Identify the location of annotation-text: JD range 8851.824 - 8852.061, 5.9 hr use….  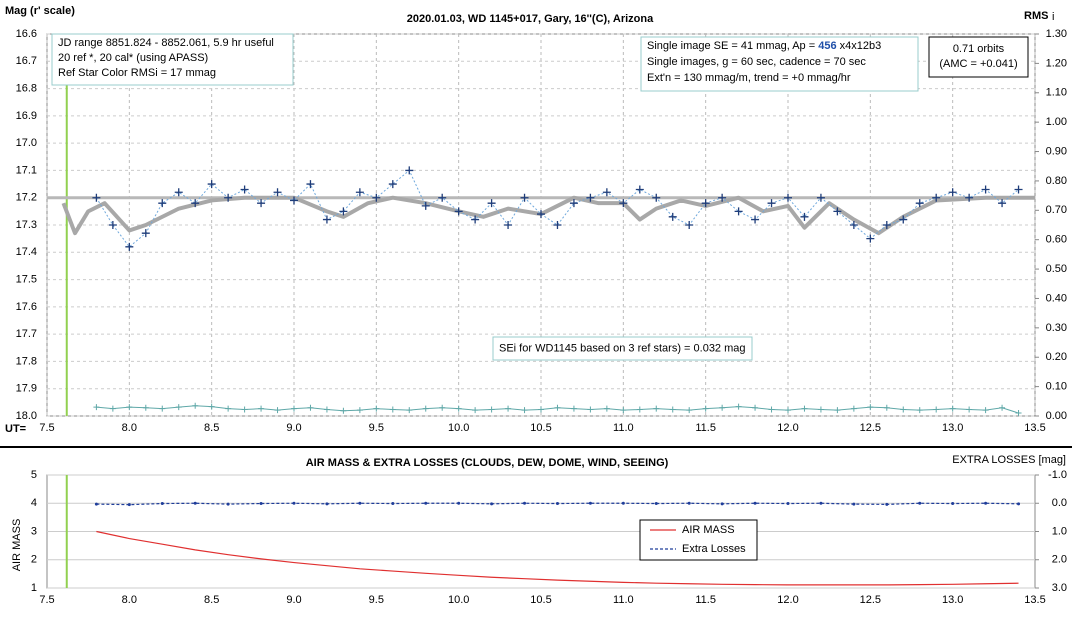
(166, 43).